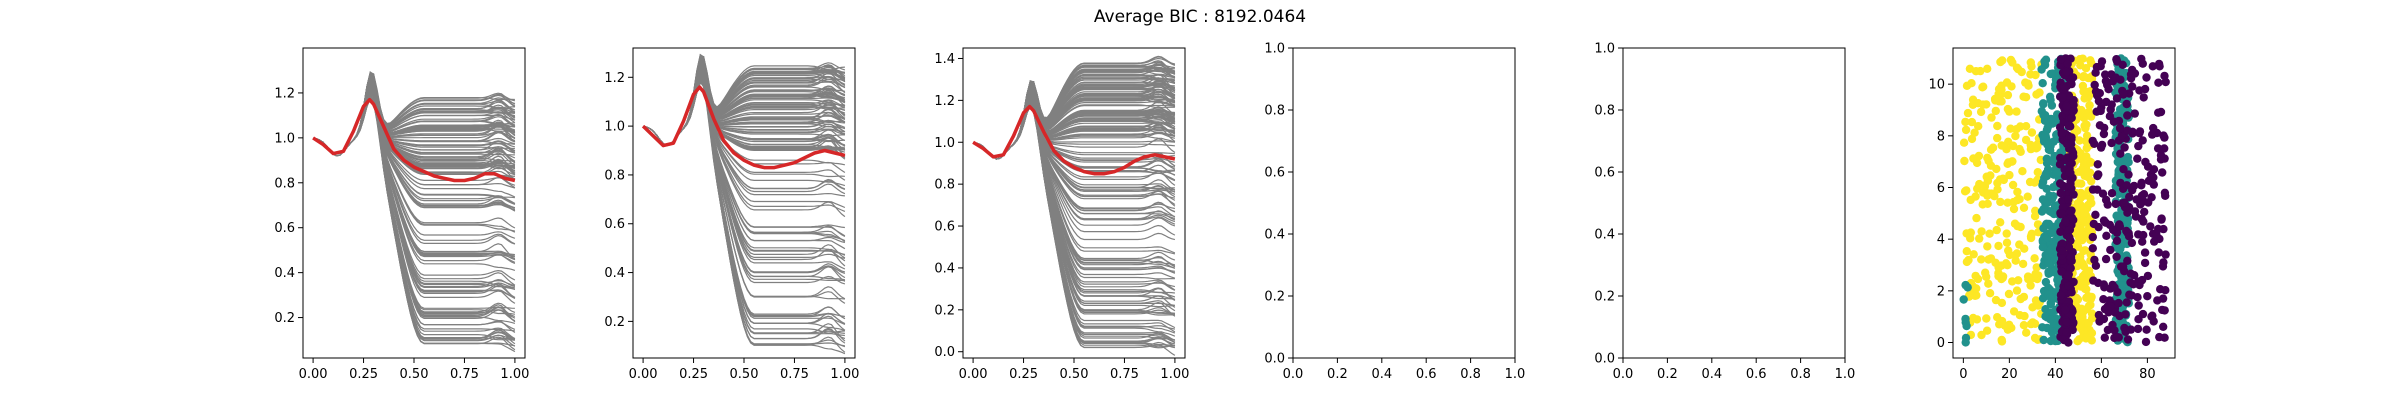 The width and height of the screenshot is (2400, 400). What do you see at coordinates (1711, 374) in the screenshot?
I see `x-tick-label: 0.4` at bounding box center [1711, 374].